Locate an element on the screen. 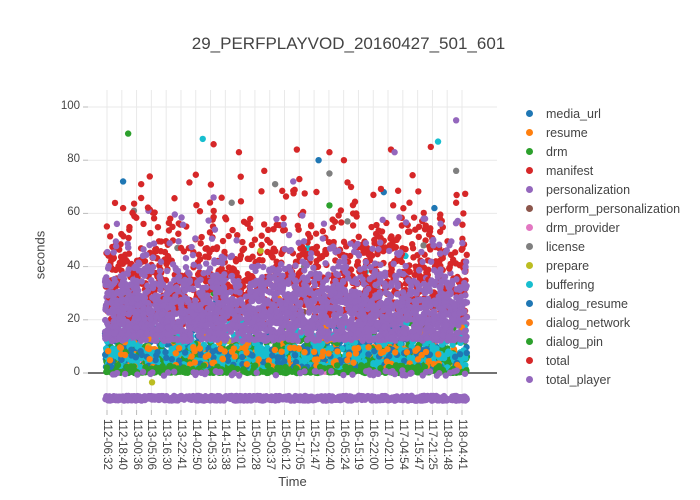 The height and width of the screenshot is (500, 700). legend-item-dialog_pin: dialog_pin is located at coordinates (600, 341).